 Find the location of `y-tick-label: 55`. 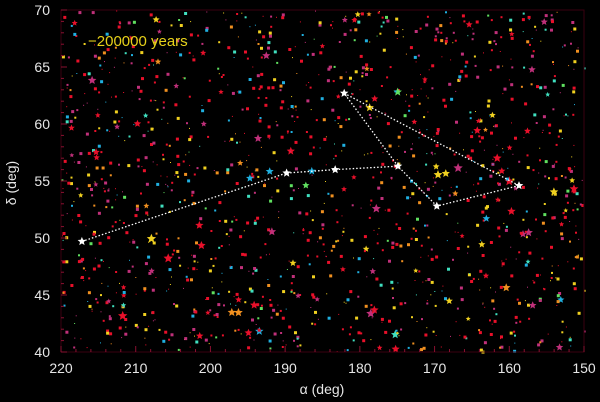

y-tick-label: 55 is located at coordinates (42, 181).